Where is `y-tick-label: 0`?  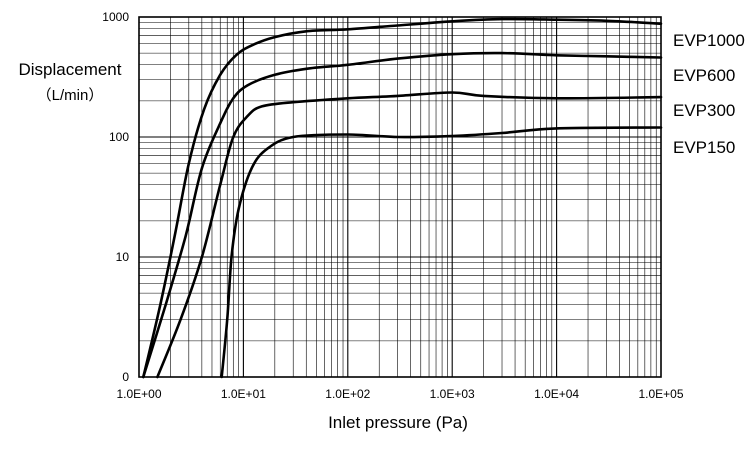
y-tick-label: 0 is located at coordinates (125, 377).